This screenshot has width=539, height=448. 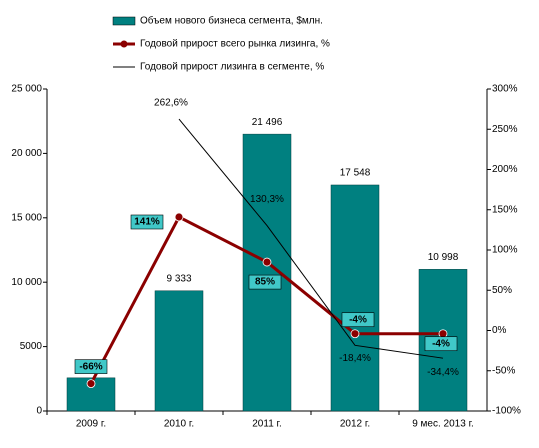 I want to click on line-value-label: -18,4%, so click(x=355, y=358).